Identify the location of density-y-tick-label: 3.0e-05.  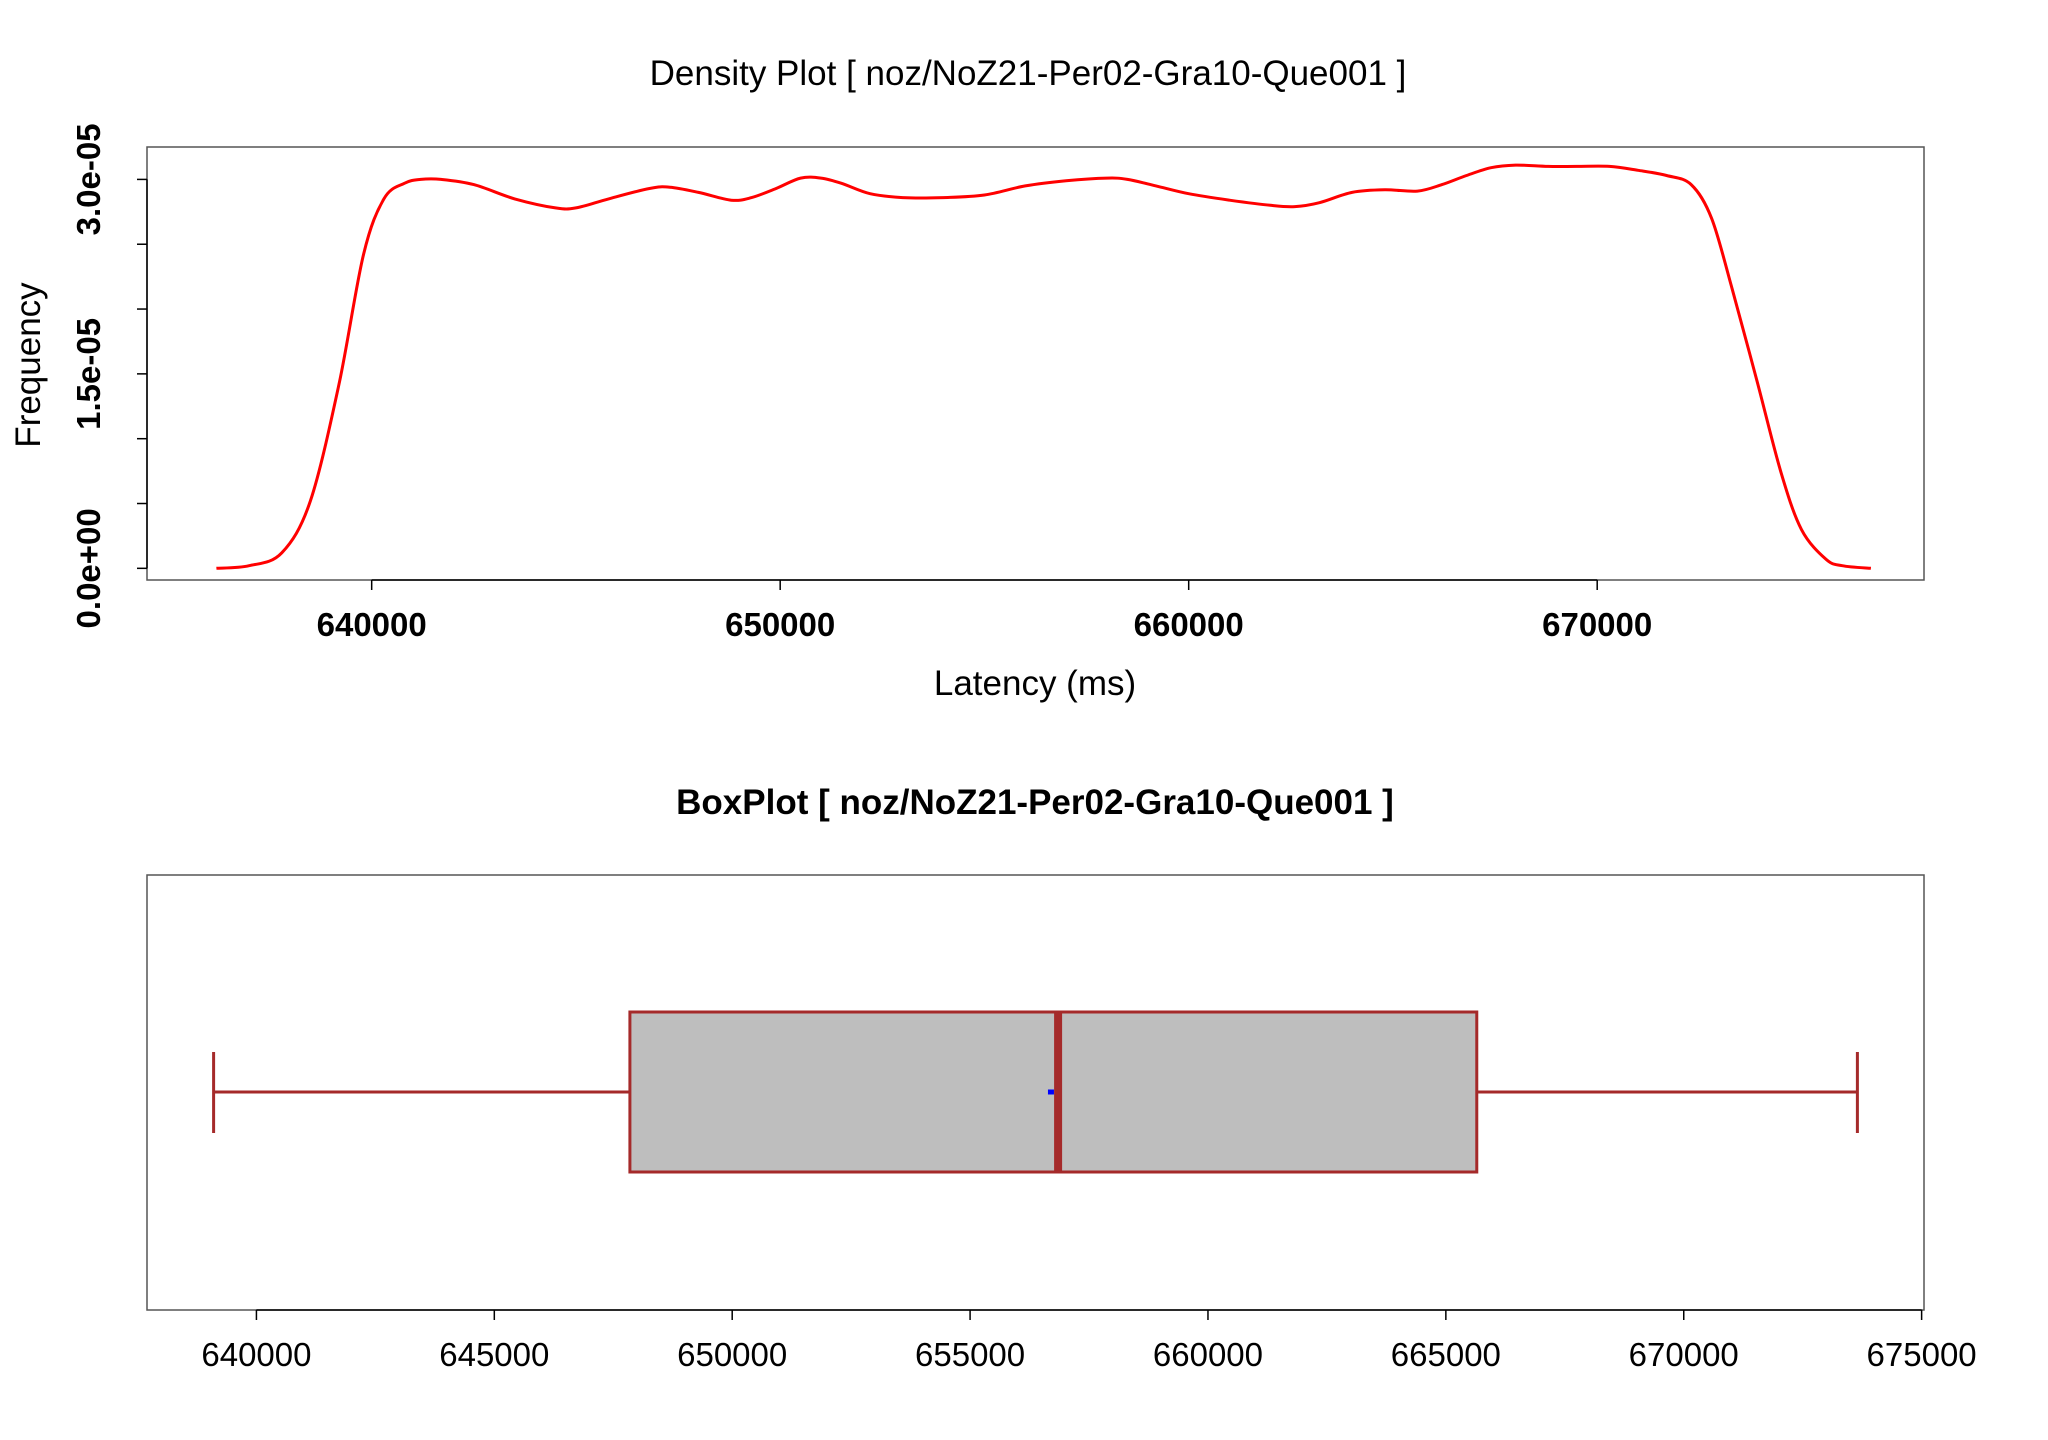
(88, 179).